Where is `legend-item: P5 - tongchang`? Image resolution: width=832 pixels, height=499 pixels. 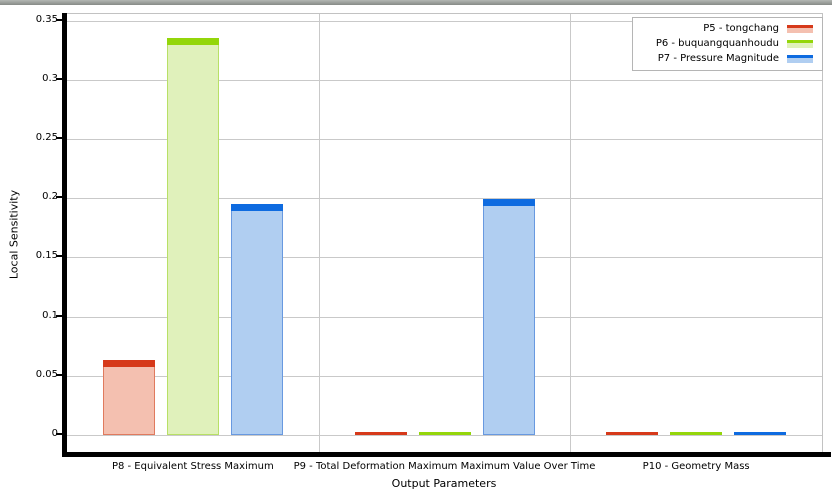
legend-item: P5 - tongchang is located at coordinates (723, 28).